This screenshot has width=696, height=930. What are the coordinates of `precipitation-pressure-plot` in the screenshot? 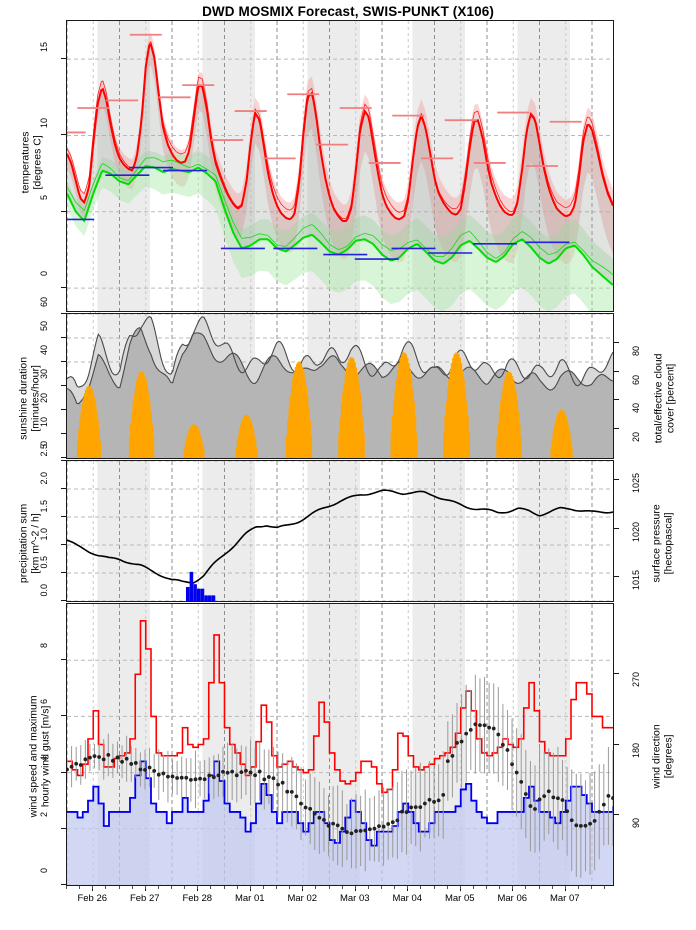 It's located at (340, 531).